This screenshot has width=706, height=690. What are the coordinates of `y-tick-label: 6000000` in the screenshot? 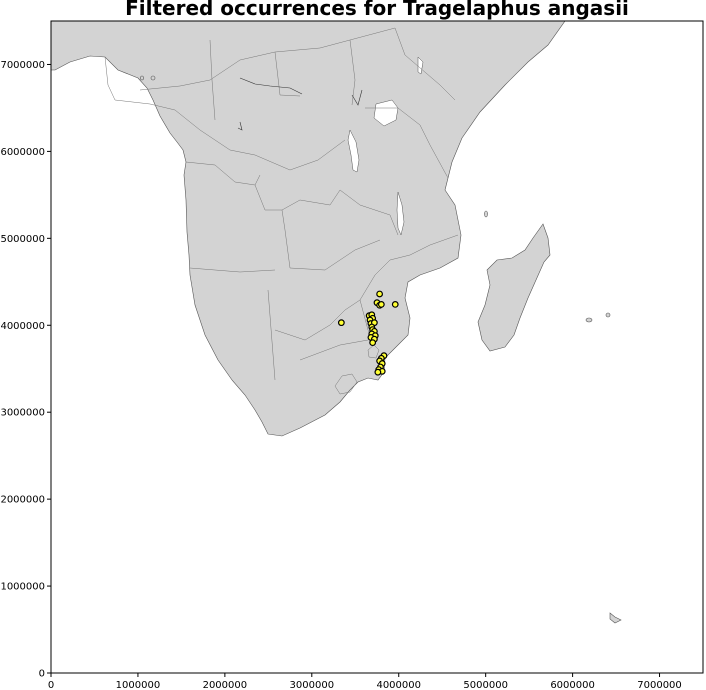 It's located at (22, 152).